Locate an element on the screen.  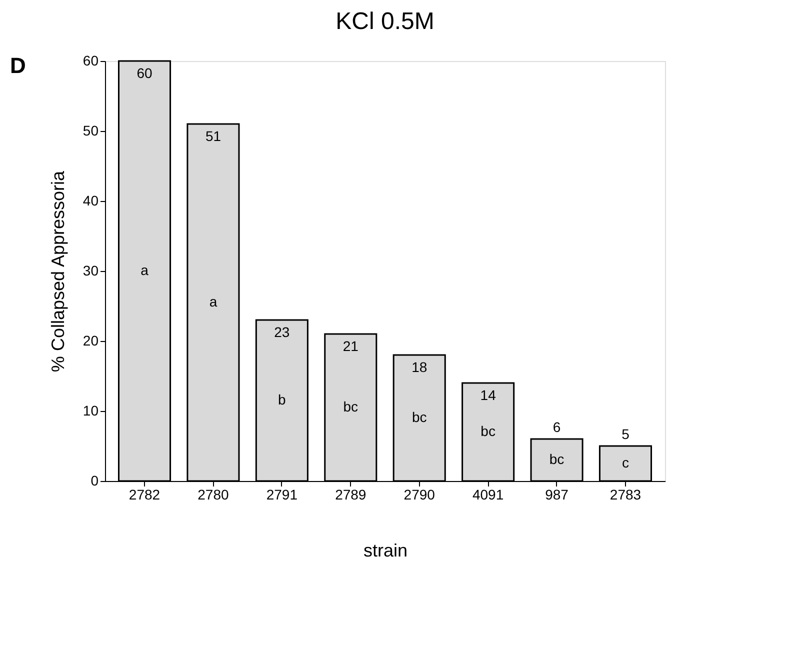
y-tick-label: 20 is located at coordinates (90, 340).